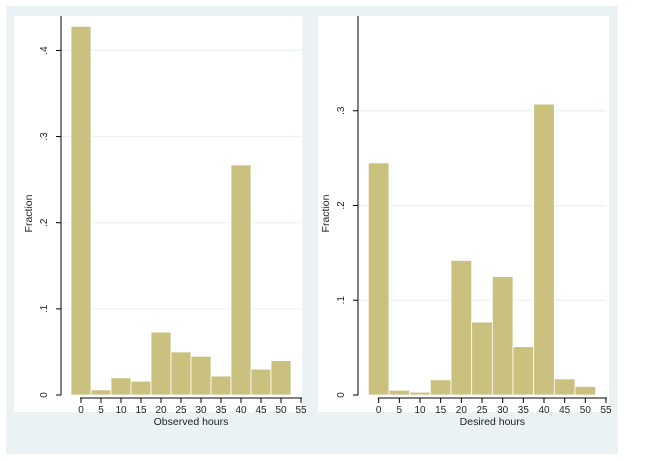 Image resolution: width=667 pixels, height=461 pixels. Describe the element at coordinates (492, 422) in the screenshot. I see `x-axis-title: Desired hours` at that location.